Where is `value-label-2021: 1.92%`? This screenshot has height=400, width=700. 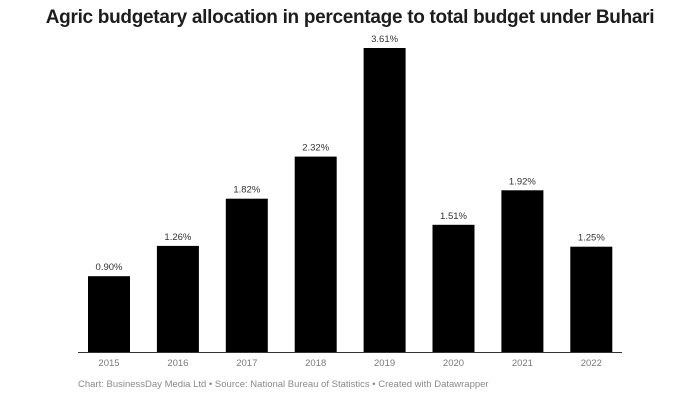
value-label-2021: 1.92% is located at coordinates (522, 181).